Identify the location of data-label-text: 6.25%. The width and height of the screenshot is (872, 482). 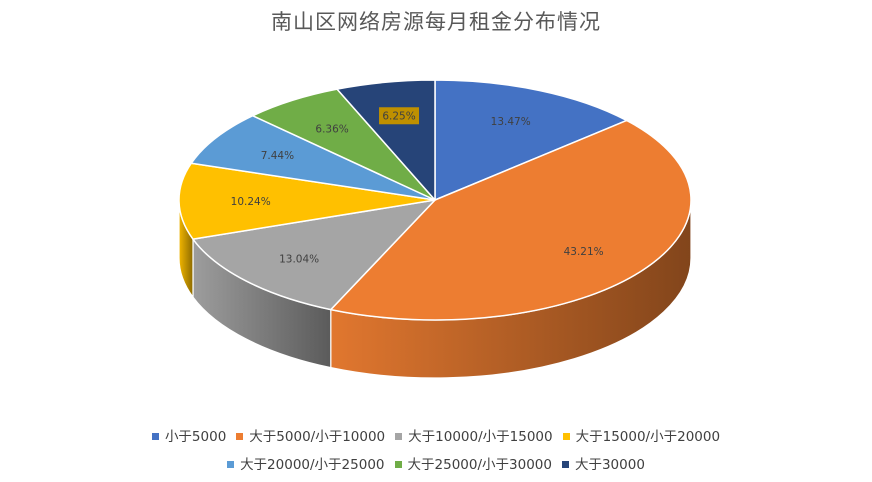
(398, 116).